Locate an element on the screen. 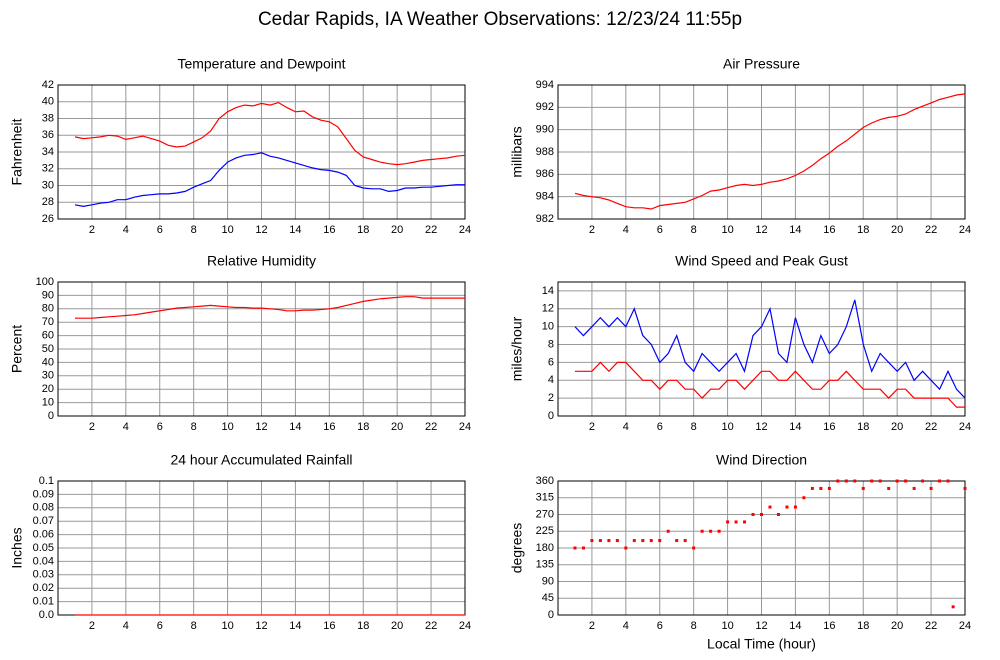  y-tick-label: 45 is located at coordinates (548, 598).